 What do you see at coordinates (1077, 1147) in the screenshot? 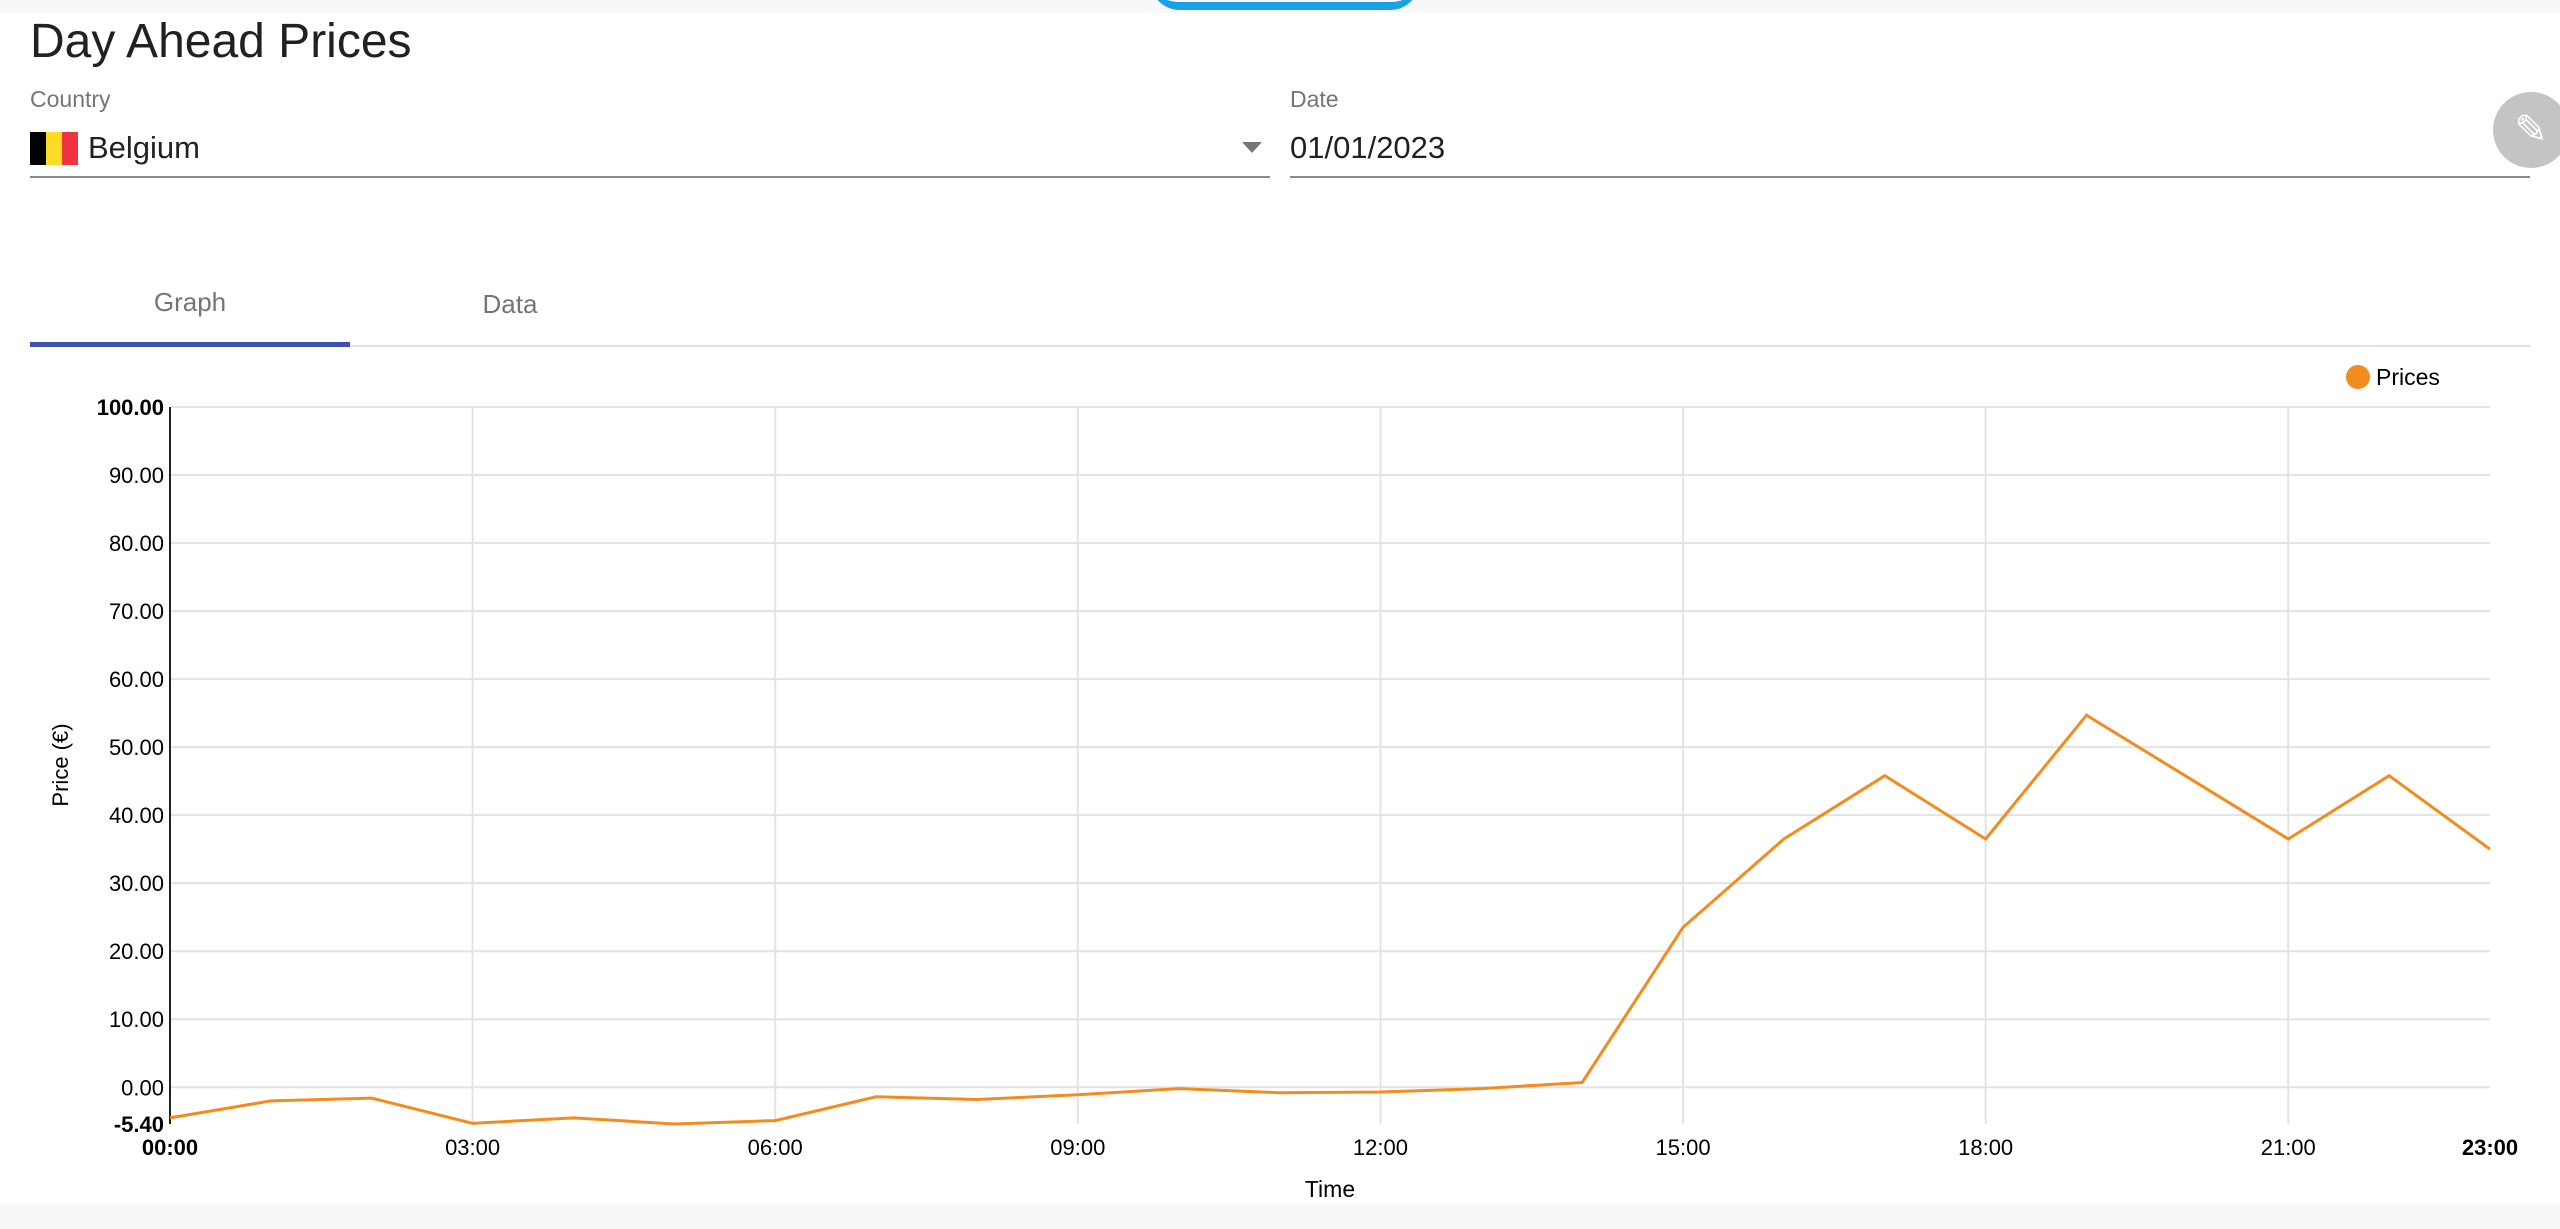
I see `x-tick-label: 09:00` at bounding box center [1077, 1147].